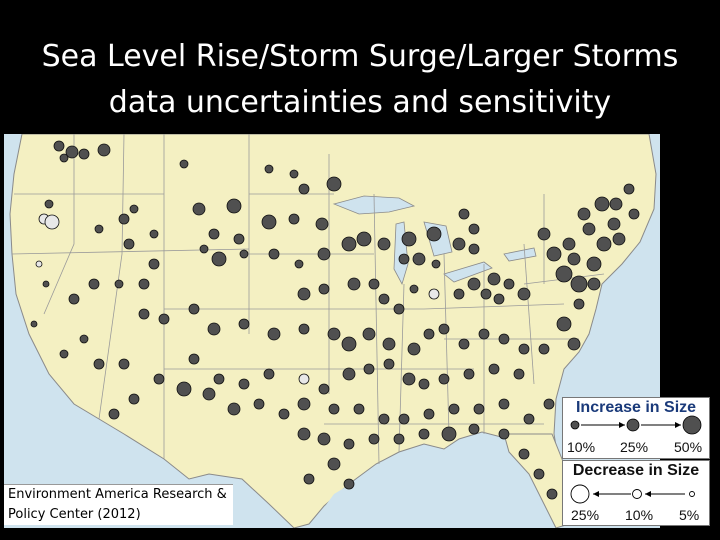 This screenshot has height=540, width=720. What do you see at coordinates (688, 447) in the screenshot?
I see `legend-increase-label-50: 50%` at bounding box center [688, 447].